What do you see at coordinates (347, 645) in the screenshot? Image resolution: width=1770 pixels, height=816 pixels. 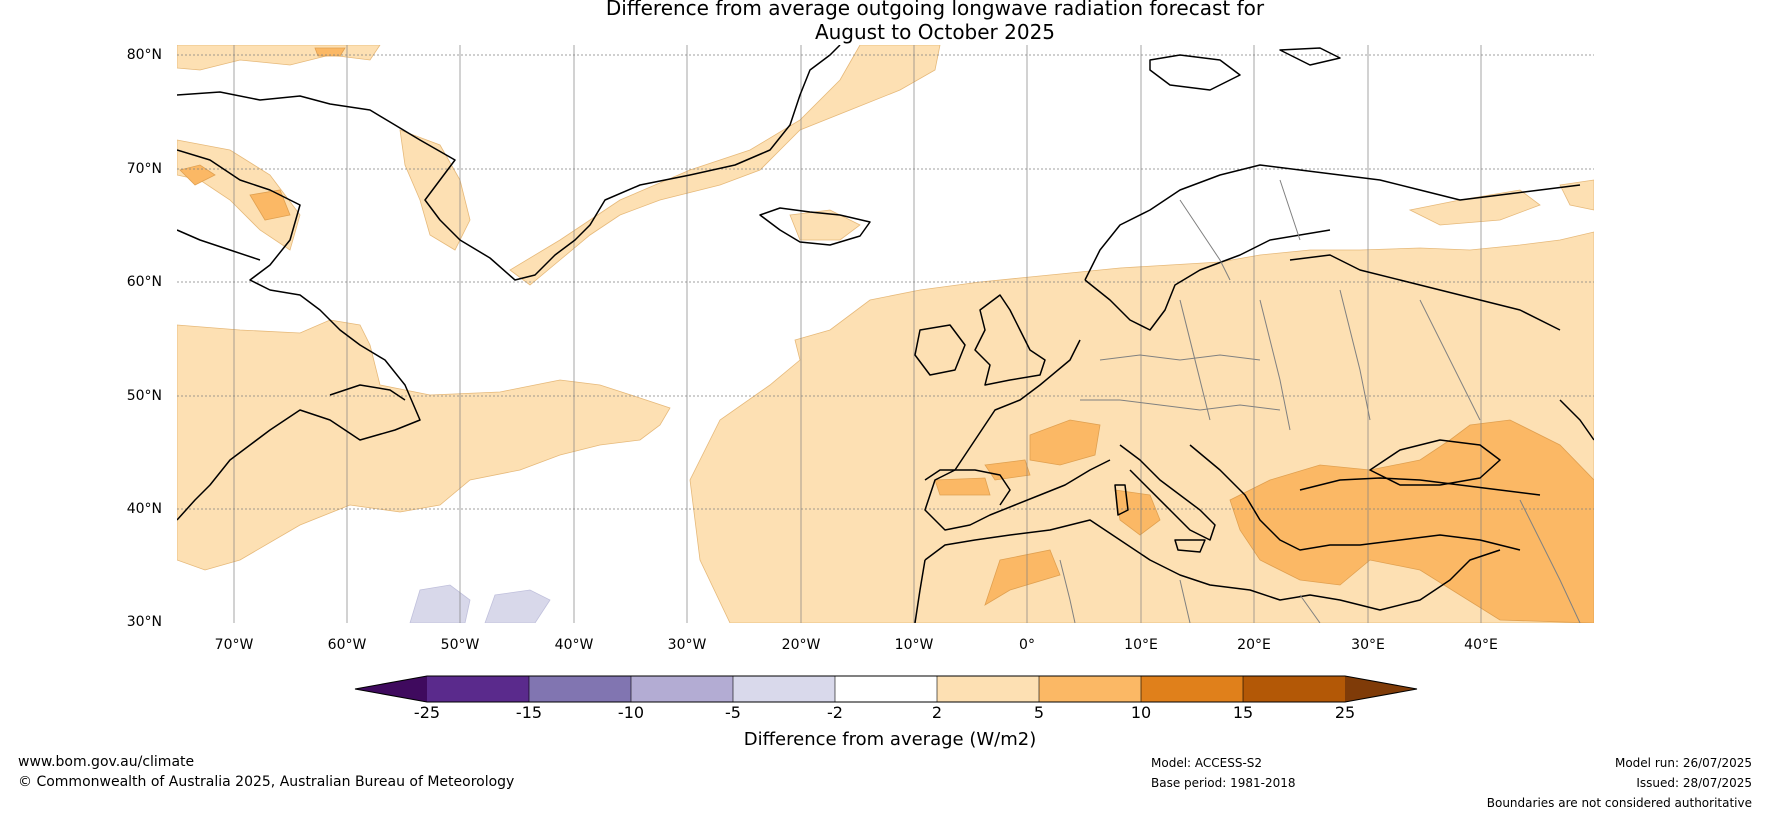 I see `lon-label-60w: 60°W` at bounding box center [347, 645].